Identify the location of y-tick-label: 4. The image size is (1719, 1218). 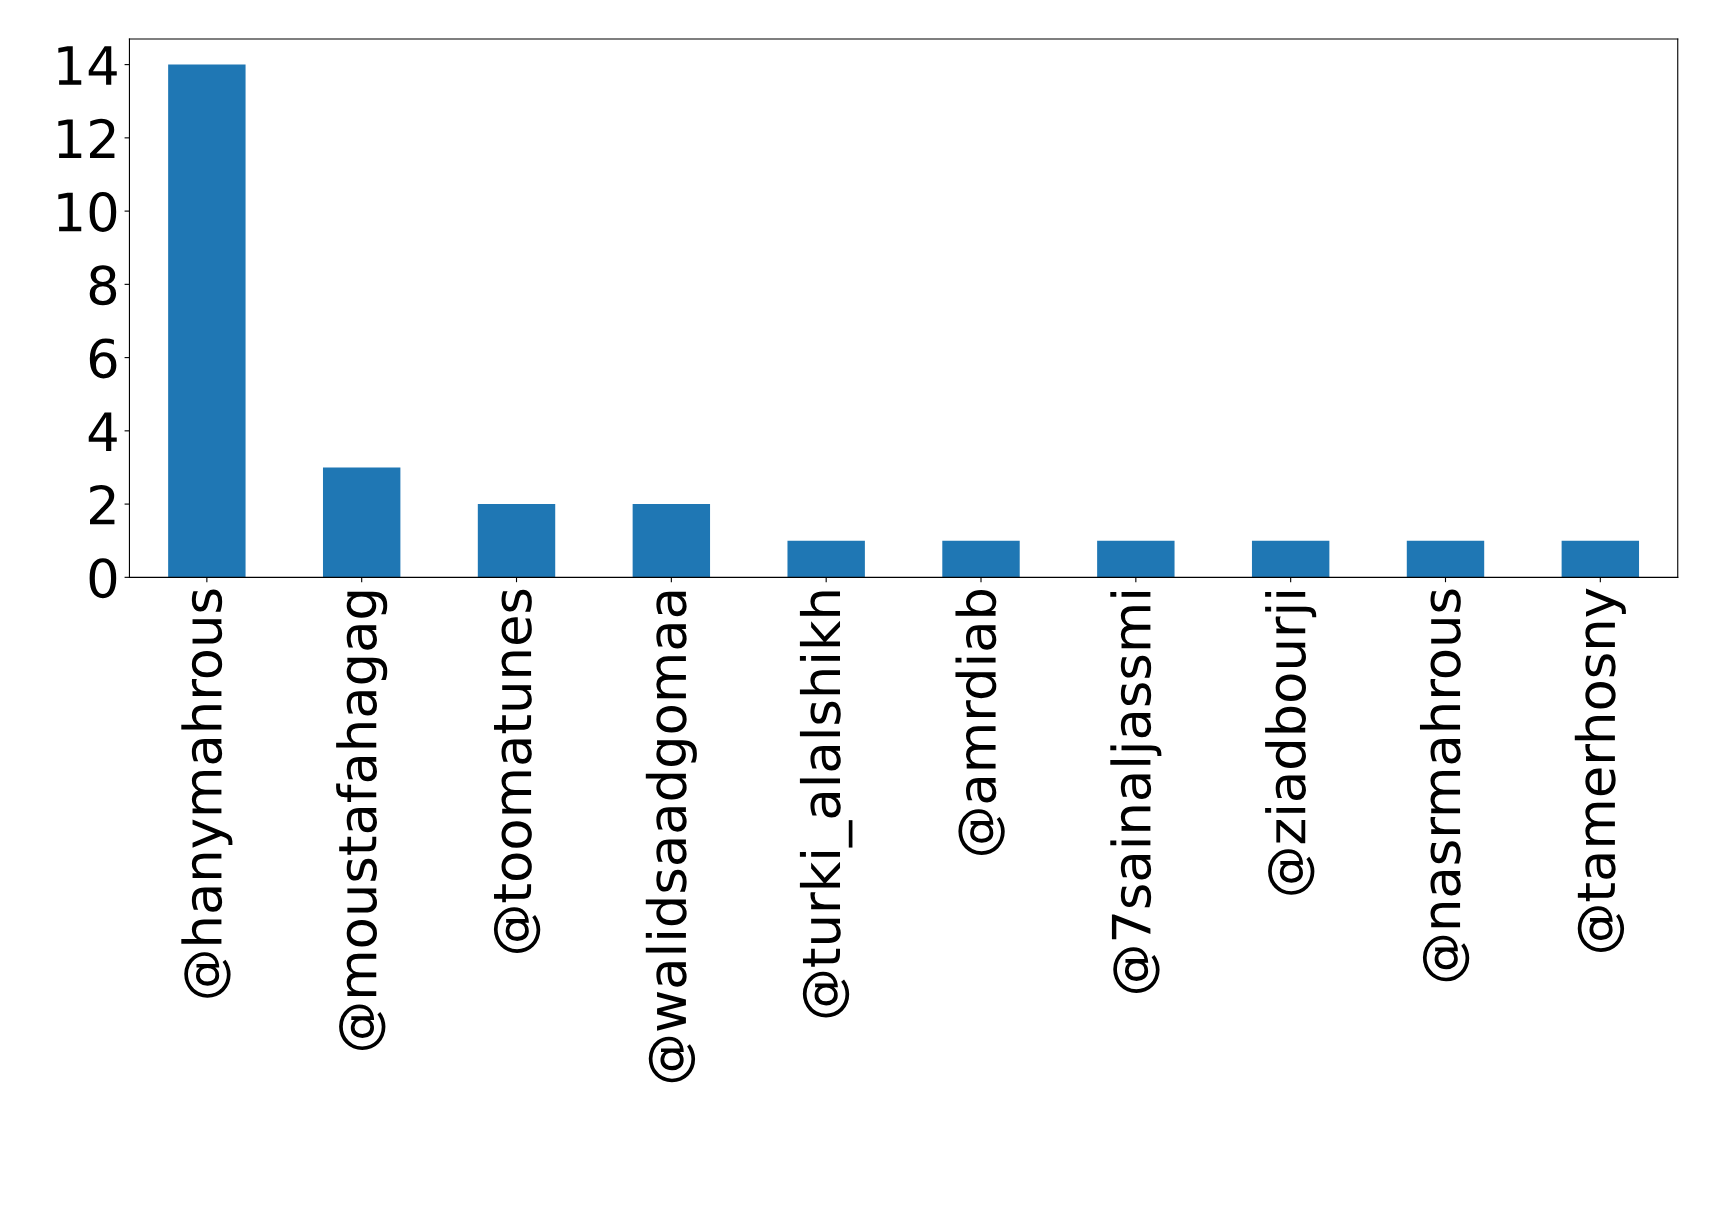
(102, 431).